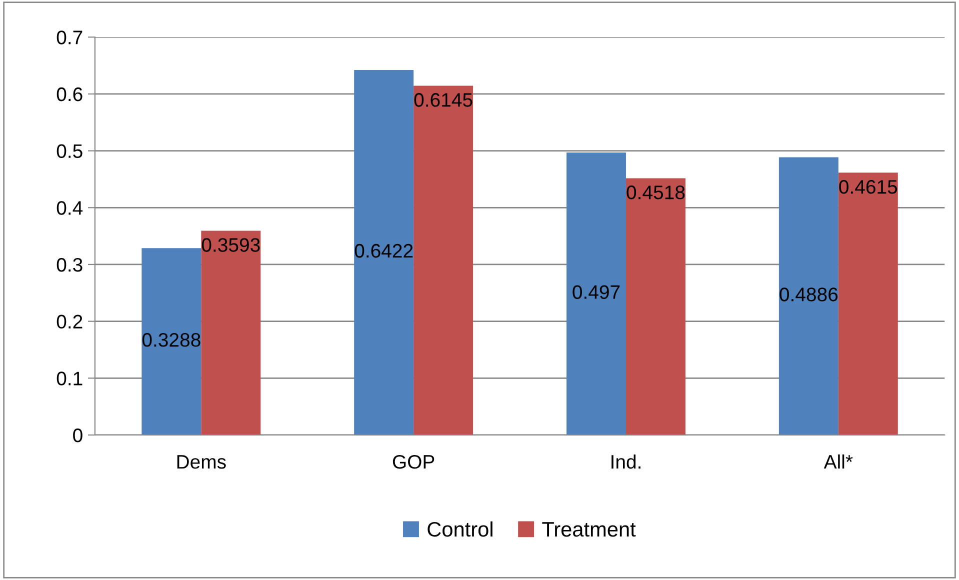 The height and width of the screenshot is (580, 959). What do you see at coordinates (413, 461) in the screenshot?
I see `x-tick-label: GOP` at bounding box center [413, 461].